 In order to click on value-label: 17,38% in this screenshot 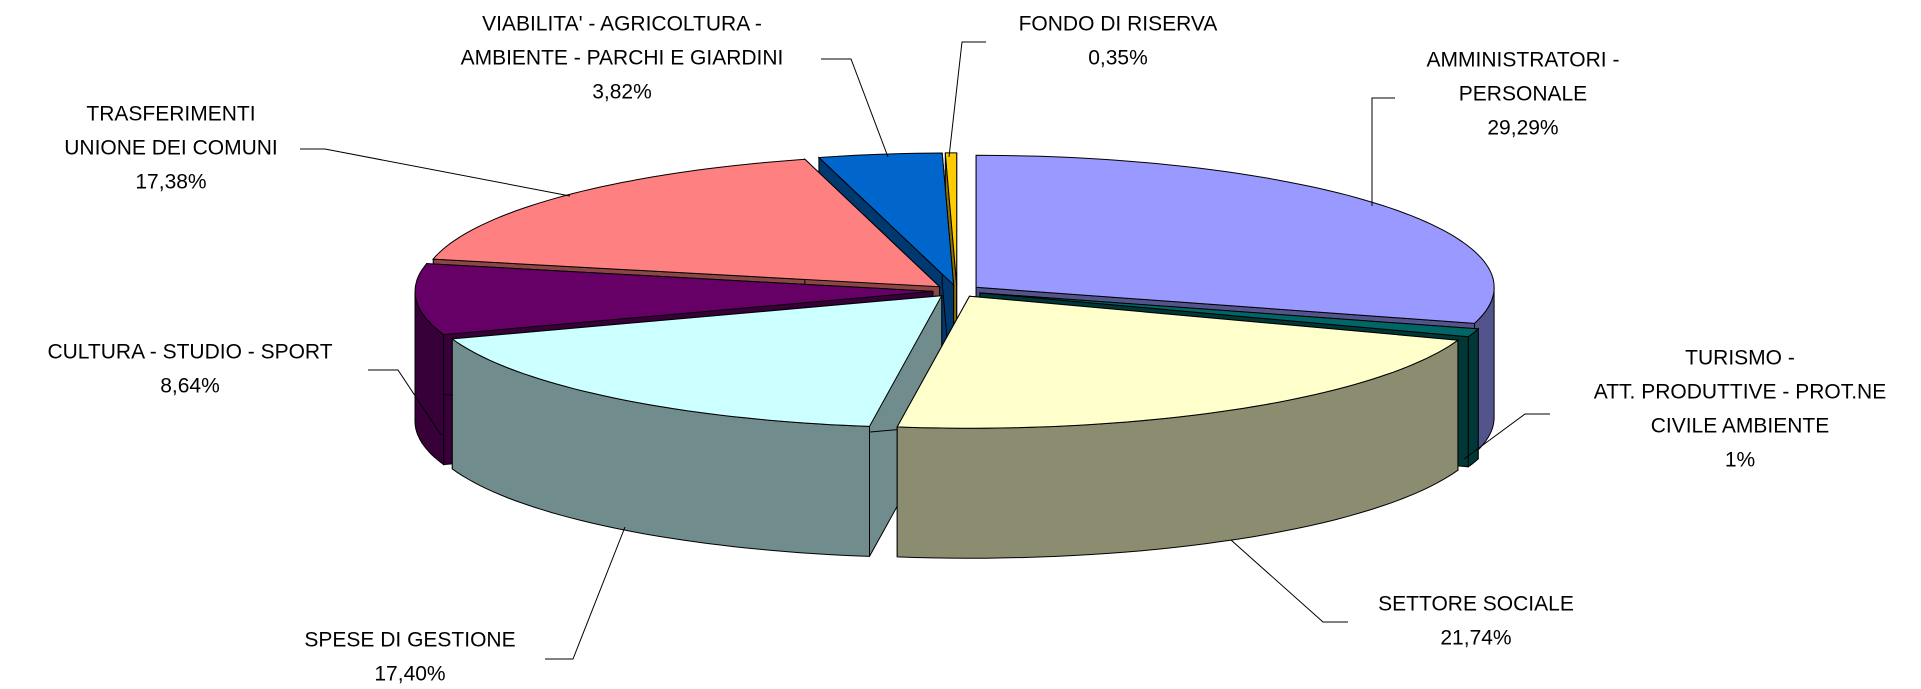, I will do `click(170, 182)`.